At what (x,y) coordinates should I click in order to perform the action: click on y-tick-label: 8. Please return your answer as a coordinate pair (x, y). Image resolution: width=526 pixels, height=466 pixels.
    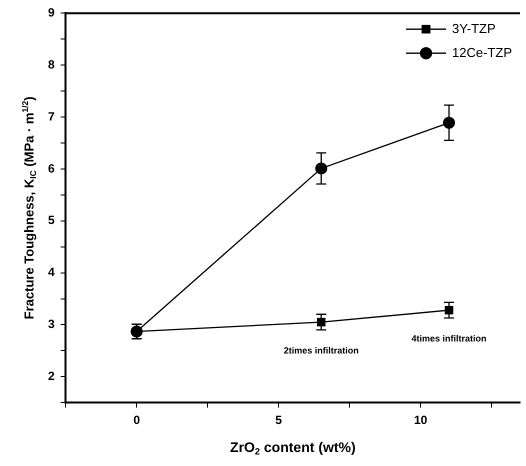
    Looking at the image, I should click on (51, 64).